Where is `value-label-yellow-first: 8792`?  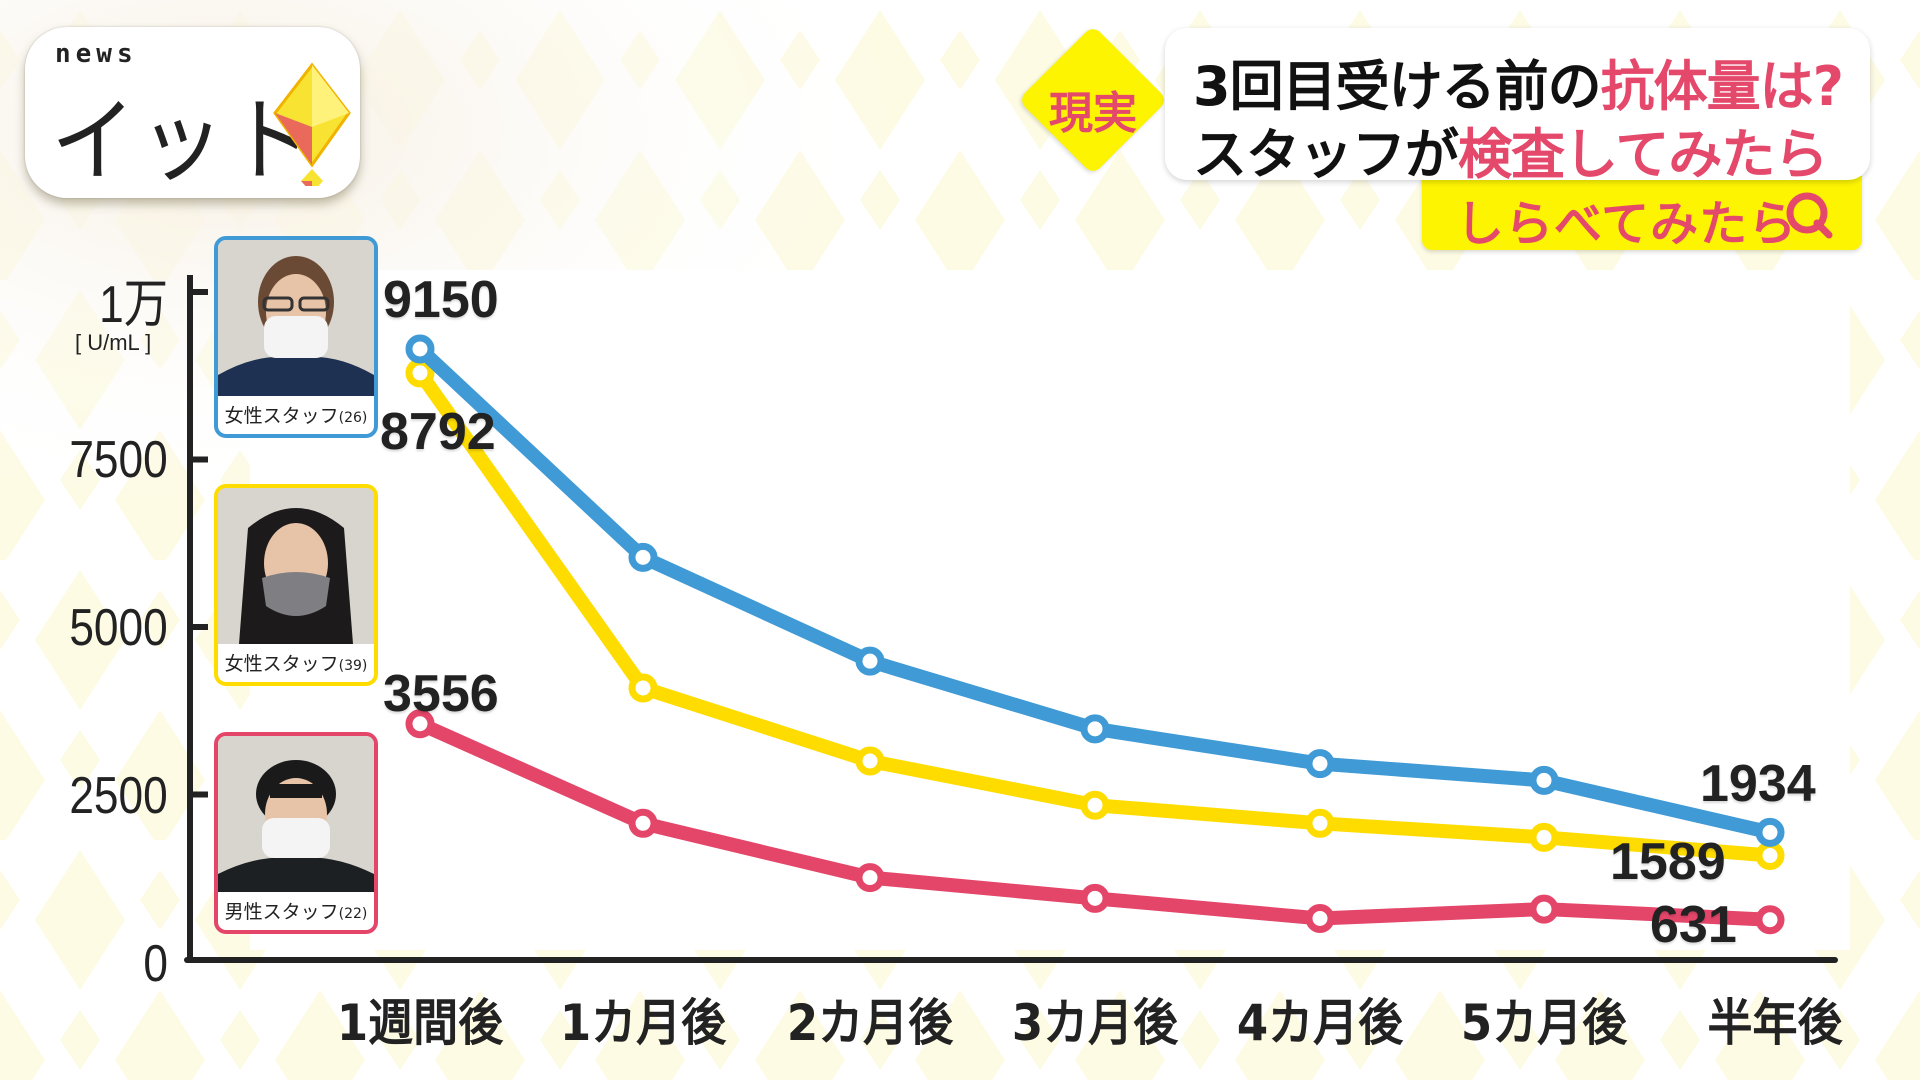
value-label-yellow-first: 8792 is located at coordinates (438, 432).